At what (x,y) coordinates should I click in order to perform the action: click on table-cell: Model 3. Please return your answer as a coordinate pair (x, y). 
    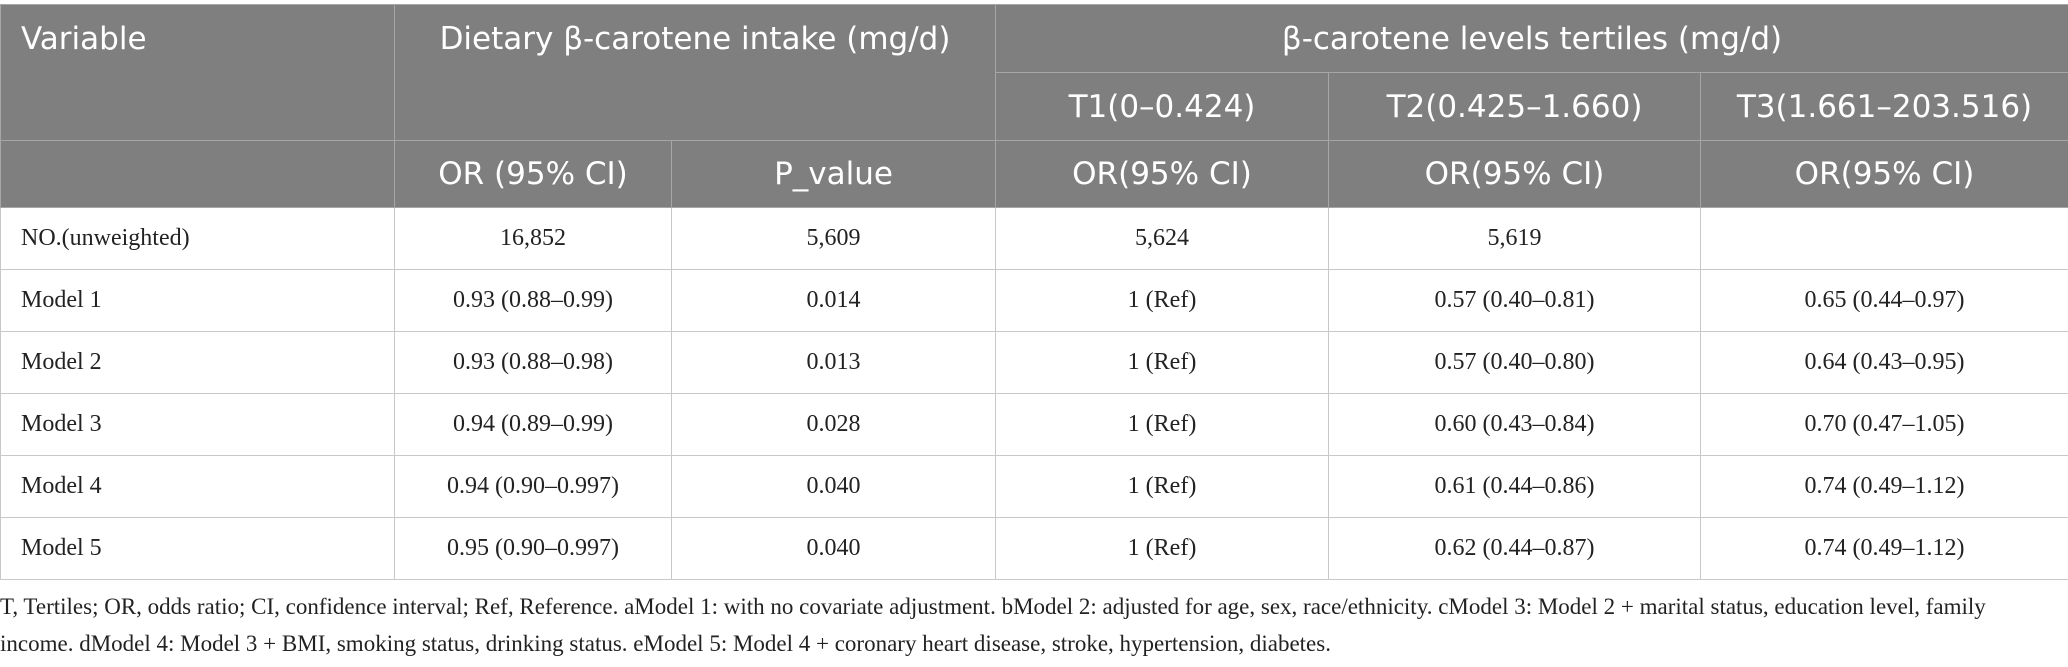
    Looking at the image, I should click on (197, 424).